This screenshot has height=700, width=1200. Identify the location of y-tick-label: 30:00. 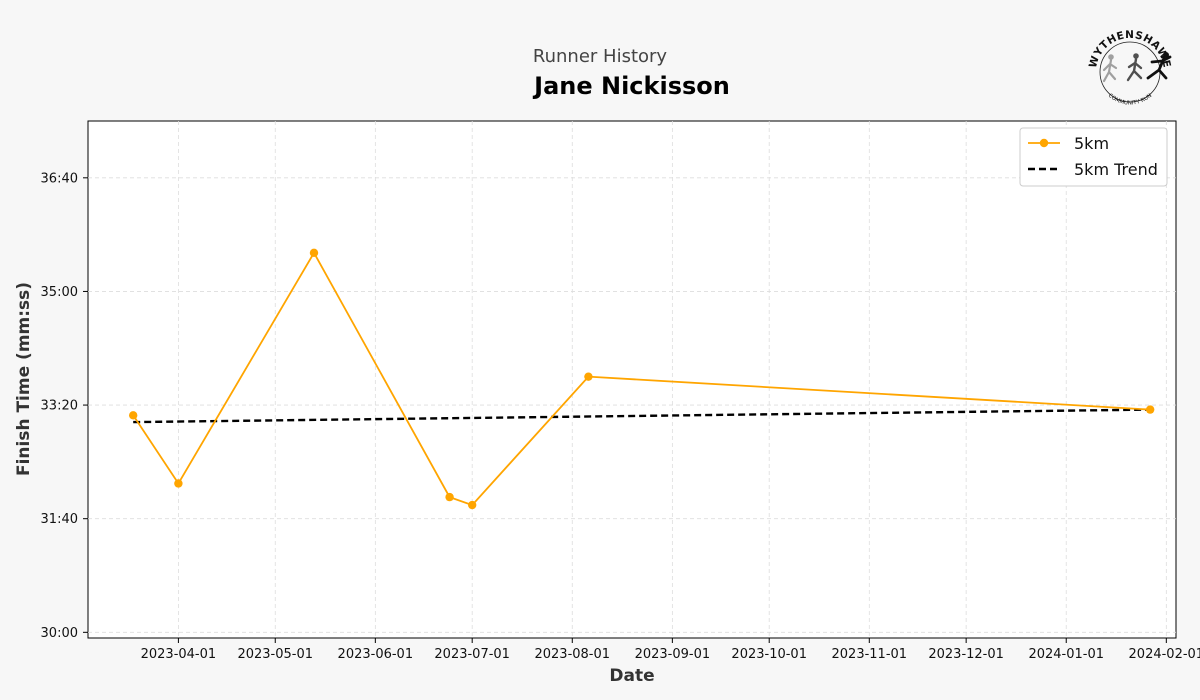
(59, 633).